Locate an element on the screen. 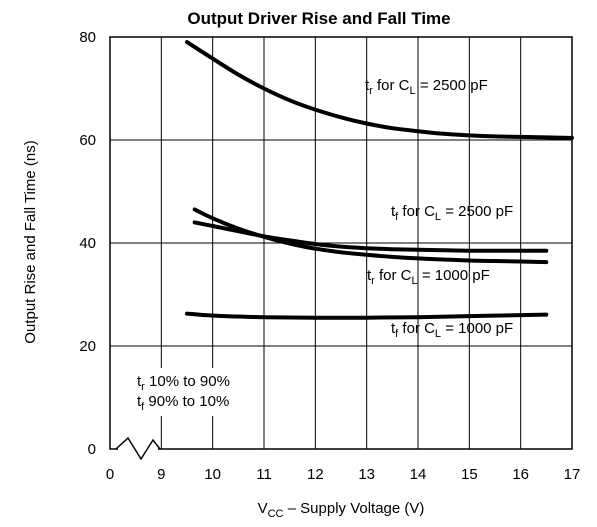 Image resolution: width=597 pixels, height=527 pixels. x-tick-label: 9 is located at coordinates (161, 474).